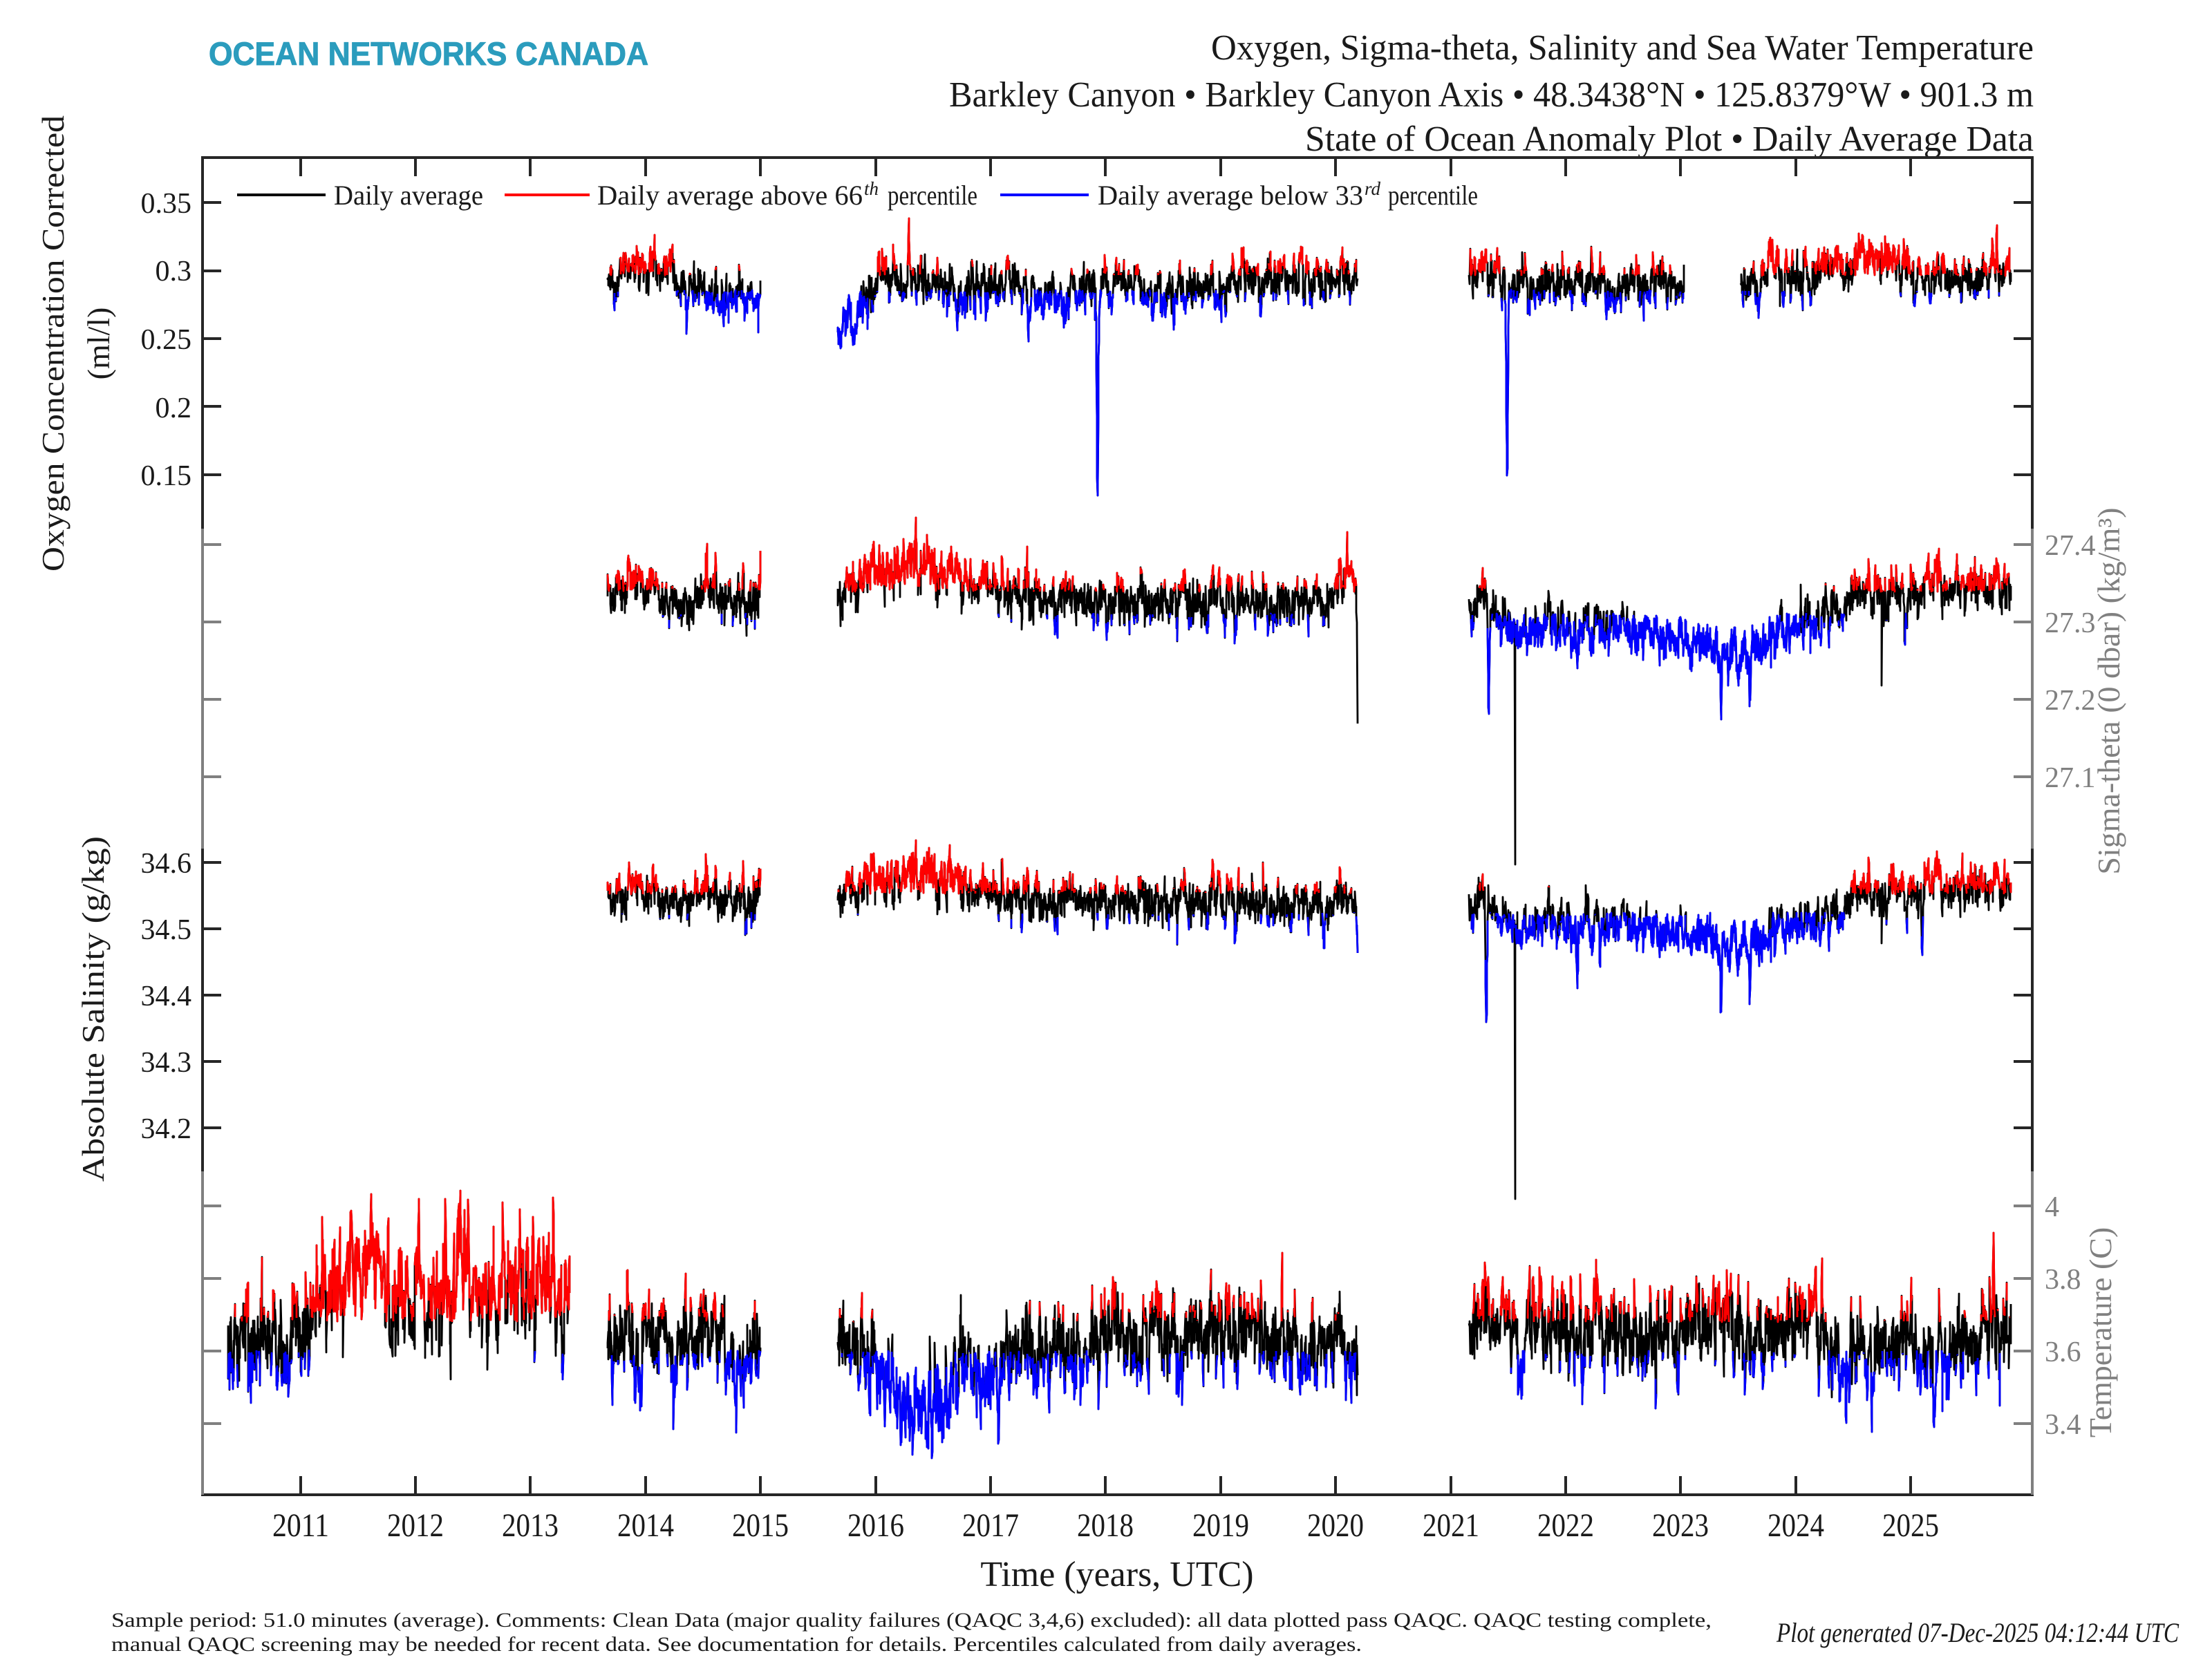  Describe the element at coordinates (990, 1525) in the screenshot. I see `svg-text: 2017` at that location.